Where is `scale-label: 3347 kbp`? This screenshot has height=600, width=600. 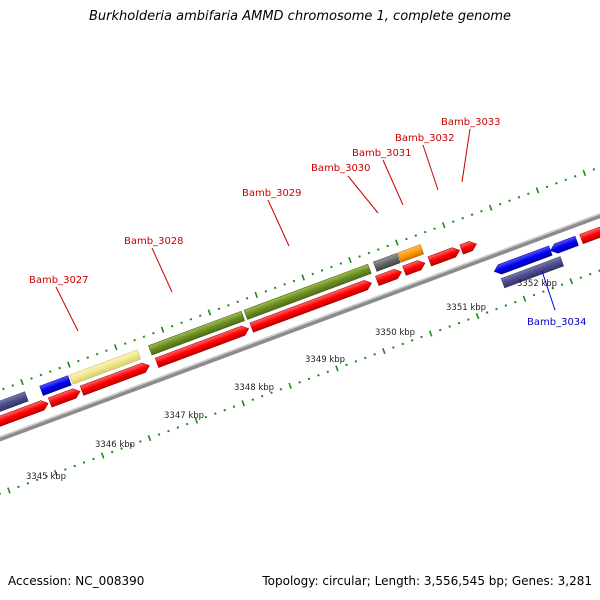 scale-label: 3347 kbp is located at coordinates (184, 416).